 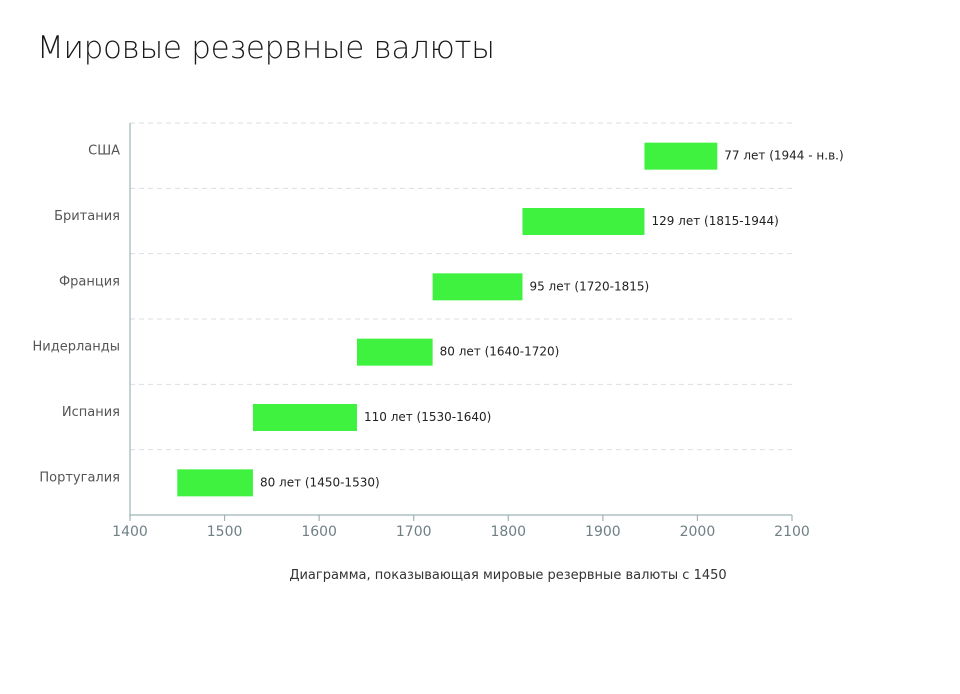 What do you see at coordinates (427, 417) in the screenshot?
I see `bar-label: 110 лет (1530-1640)` at bounding box center [427, 417].